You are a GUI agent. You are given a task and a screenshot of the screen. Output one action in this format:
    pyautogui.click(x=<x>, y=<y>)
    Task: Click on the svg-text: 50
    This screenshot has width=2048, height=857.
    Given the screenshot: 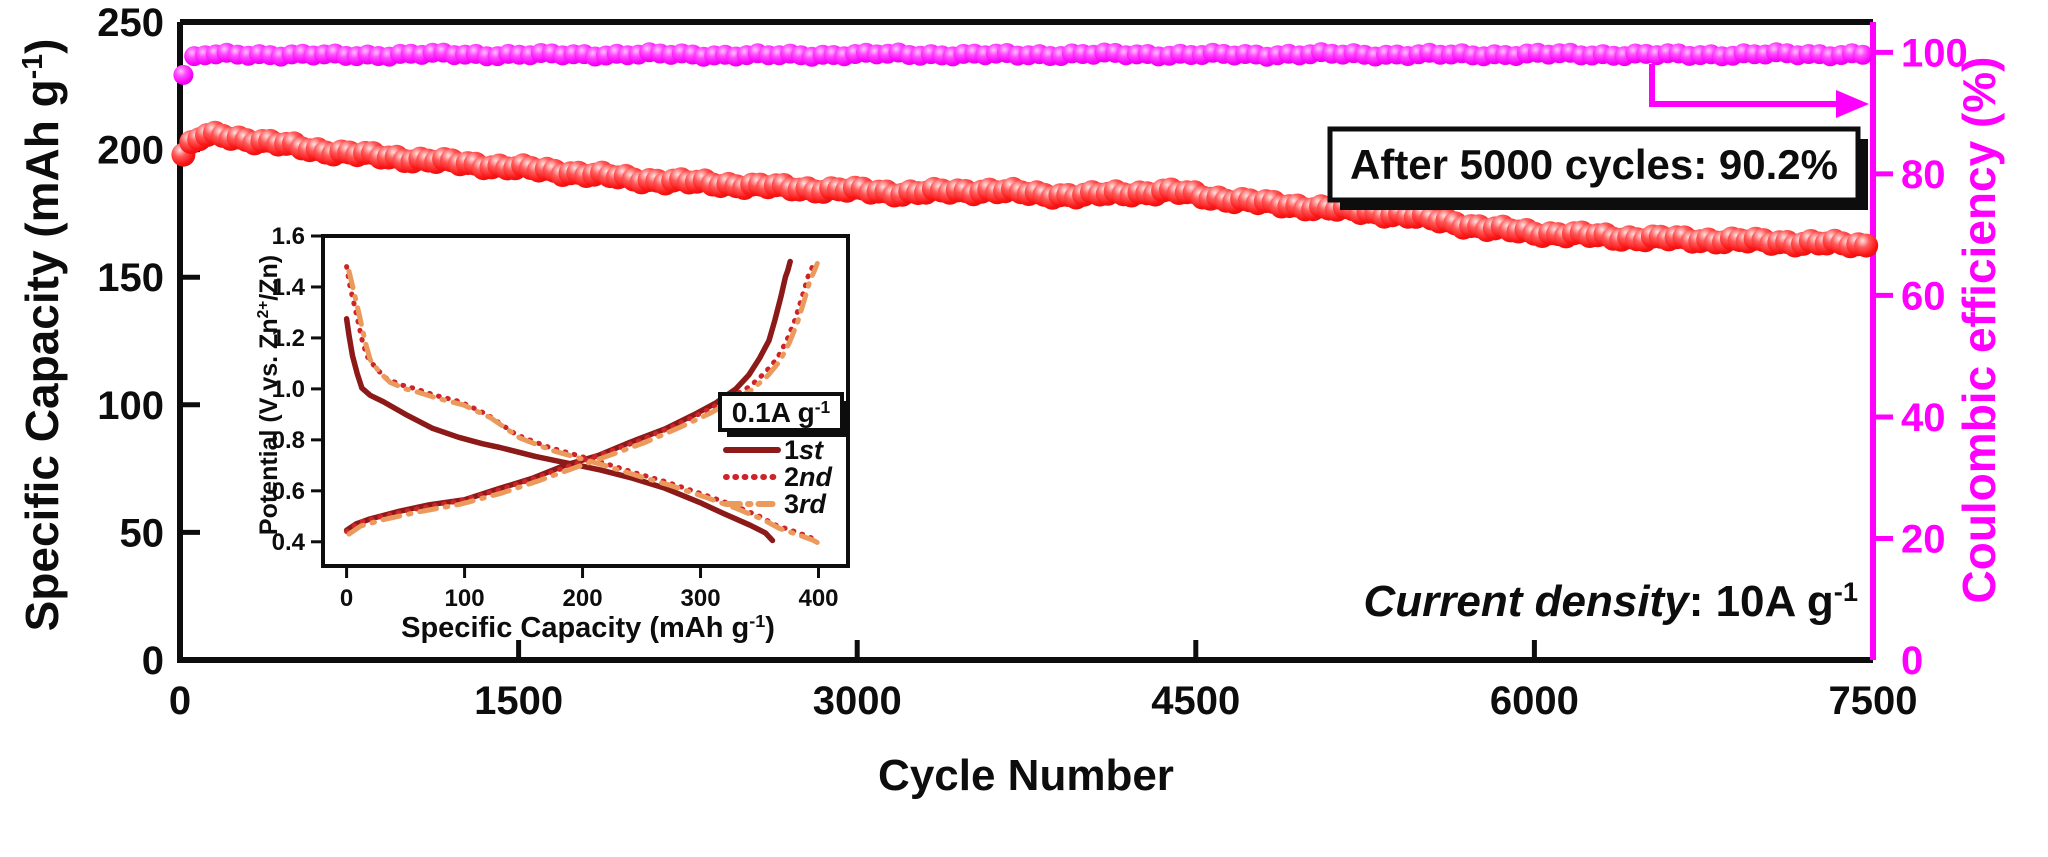 What is the action you would take?
    pyautogui.click(x=142, y=533)
    